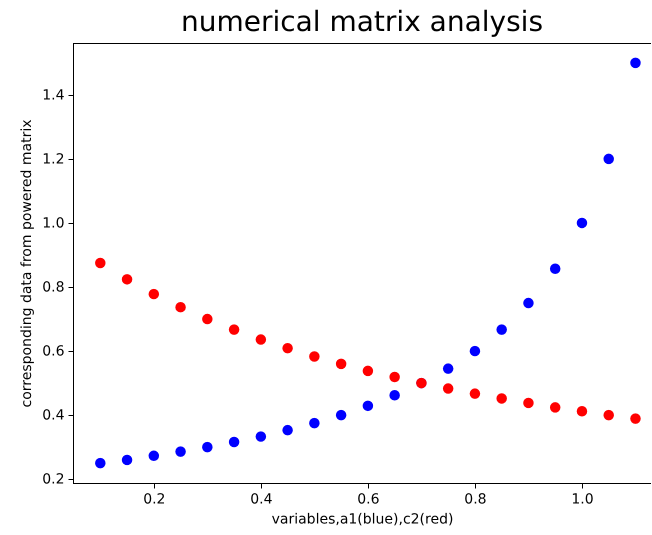 The height and width of the screenshot is (535, 652). I want to click on y-tick-label: 1.0, so click(53, 223).